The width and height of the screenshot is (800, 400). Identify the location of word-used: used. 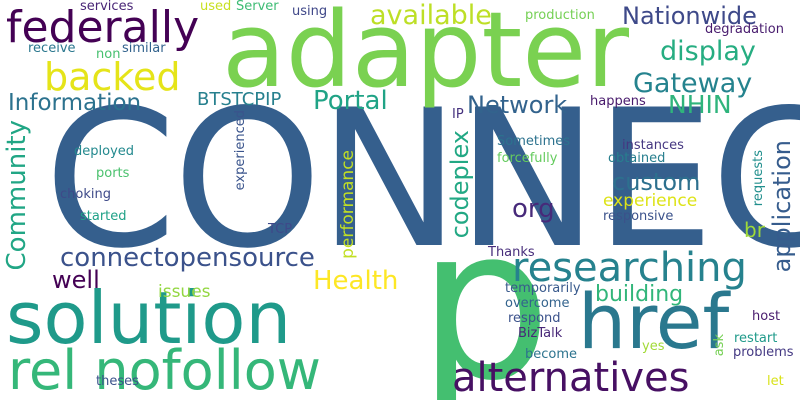
(216, 7).